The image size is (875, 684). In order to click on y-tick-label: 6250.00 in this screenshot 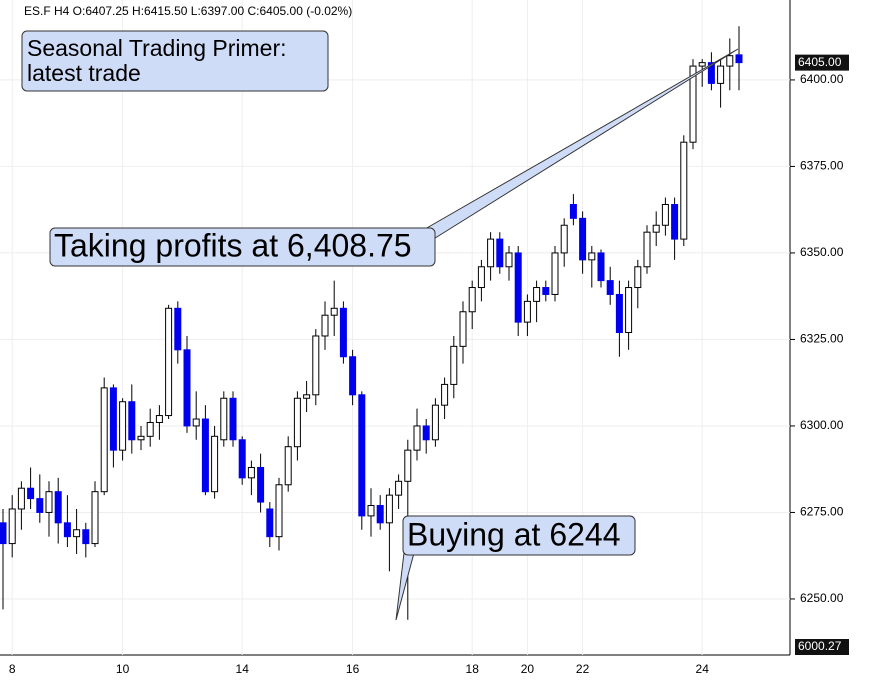, I will do `click(822, 598)`.